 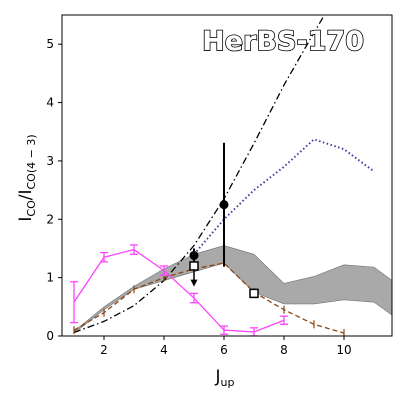 I want to click on y-axis-title-mid: /I, so click(x=26, y=195).